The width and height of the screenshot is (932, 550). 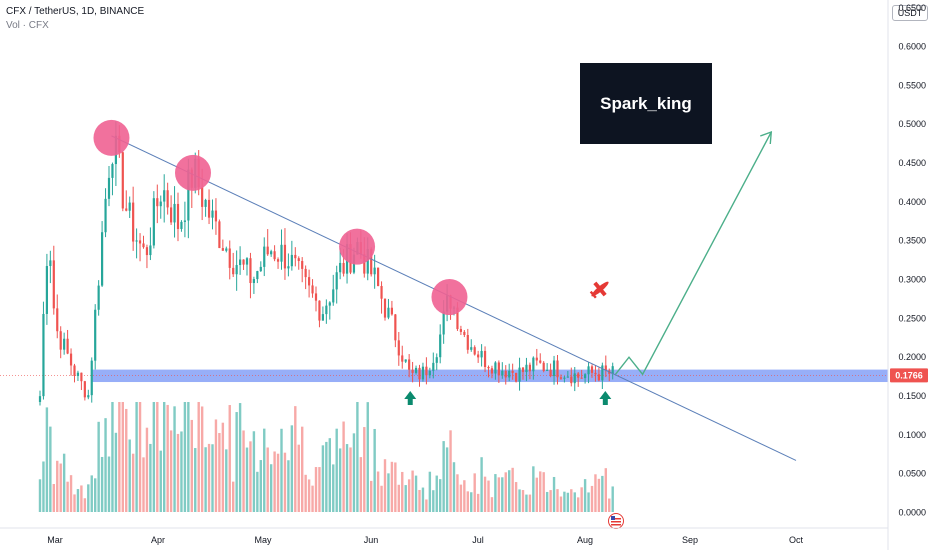 What do you see at coordinates (263, 540) in the screenshot?
I see `x-tick-label: May` at bounding box center [263, 540].